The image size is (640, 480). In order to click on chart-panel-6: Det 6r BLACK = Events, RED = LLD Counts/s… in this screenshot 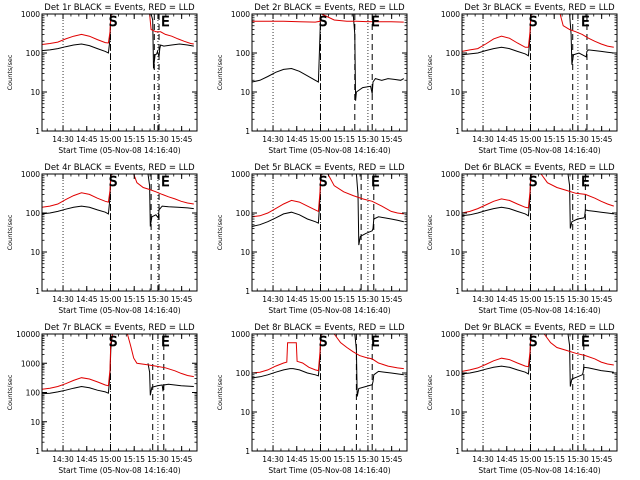, I will do `click(522, 239)`.